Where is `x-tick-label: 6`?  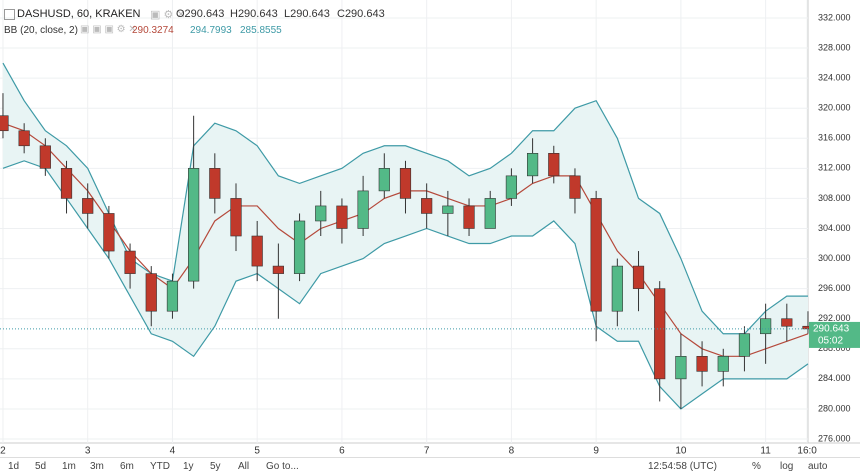
x-tick-label: 6 is located at coordinates (342, 451).